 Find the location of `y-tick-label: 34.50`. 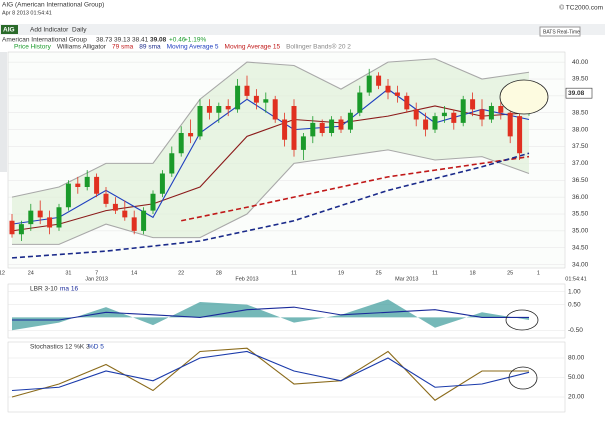

y-tick-label: 34.50 is located at coordinates (580, 247).